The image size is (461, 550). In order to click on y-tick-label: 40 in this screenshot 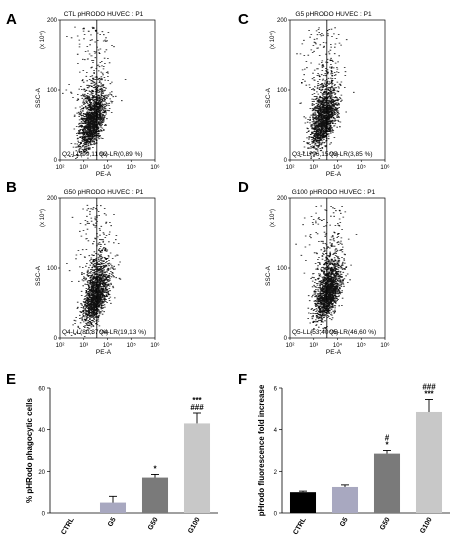, I will do `click(41, 431)`.